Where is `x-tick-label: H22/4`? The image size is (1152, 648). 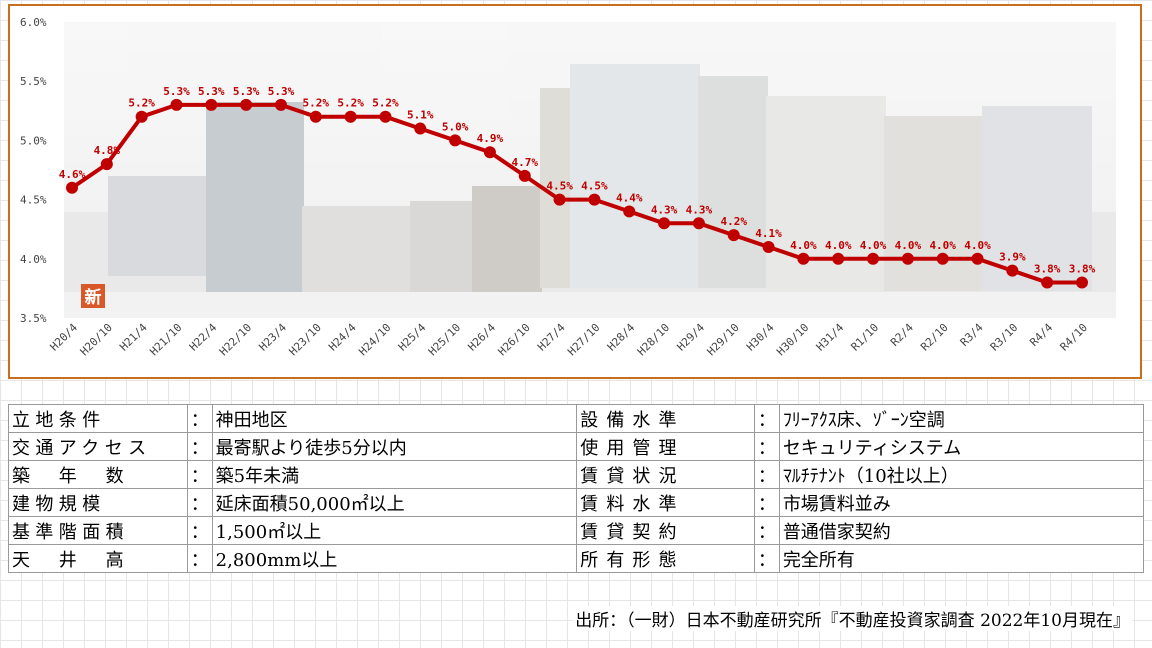 x-tick-label: H22/4 is located at coordinates (203, 337).